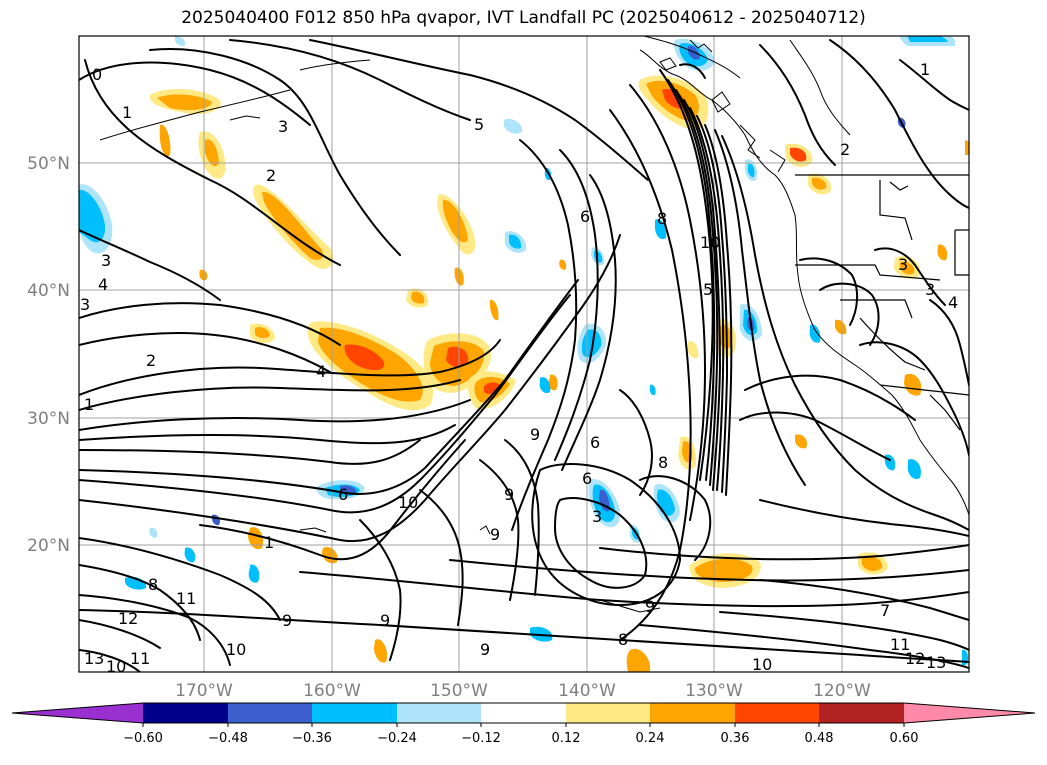 The image size is (1047, 765). What do you see at coordinates (587, 691) in the screenshot?
I see `lon-label-140w: 140°W` at bounding box center [587, 691].